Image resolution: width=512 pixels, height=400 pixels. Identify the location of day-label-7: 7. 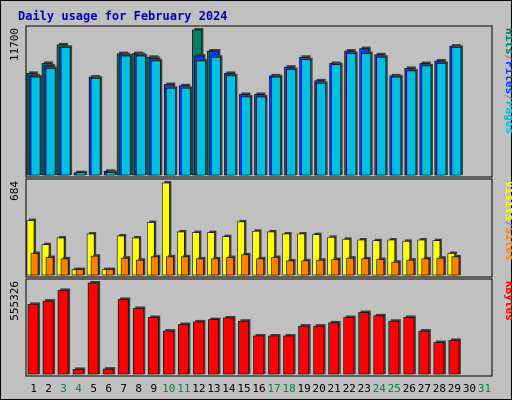
(123, 388).